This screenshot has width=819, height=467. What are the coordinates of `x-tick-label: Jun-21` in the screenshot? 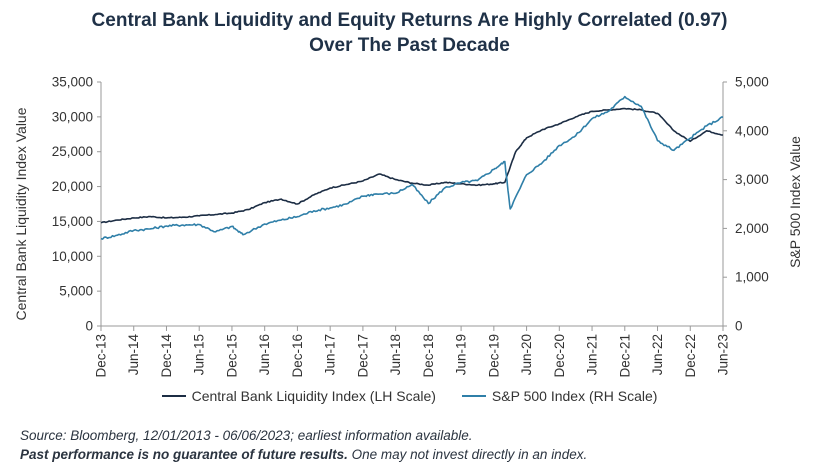 It's located at (592, 354).